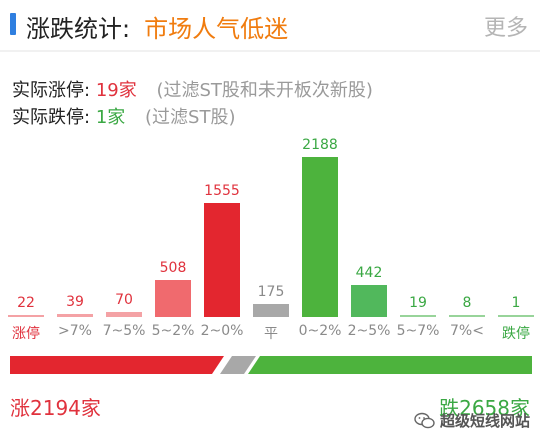 Image resolution: width=540 pixels, height=443 pixels. I want to click on bar-value-3: 508, so click(173, 267).